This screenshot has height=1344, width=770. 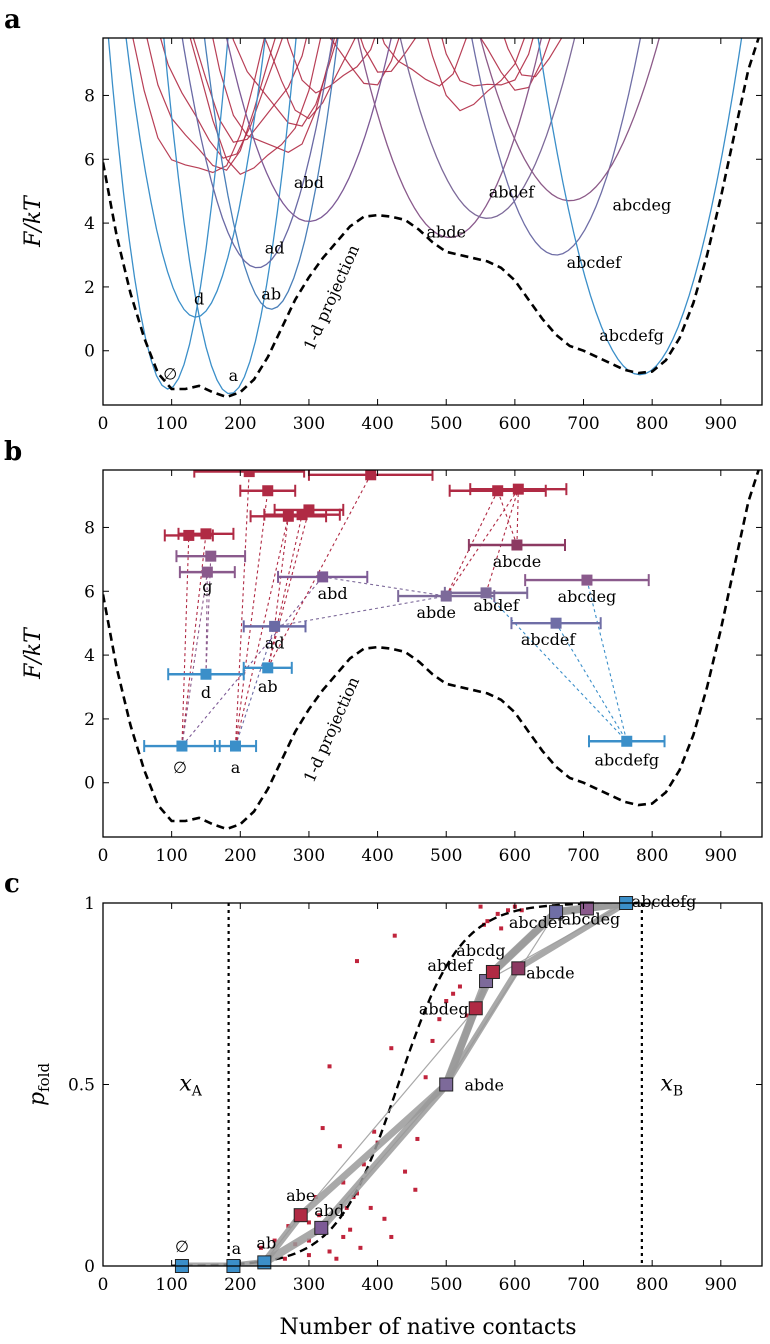 I want to click on panel-b-xtick-label: 0, so click(x=103, y=856).